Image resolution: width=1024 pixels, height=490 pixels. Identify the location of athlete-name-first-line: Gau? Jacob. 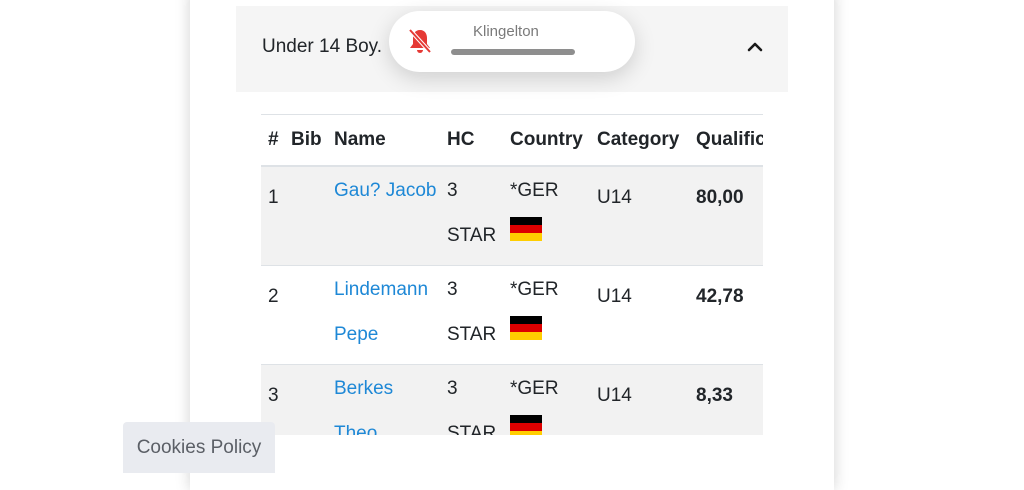
(385, 190).